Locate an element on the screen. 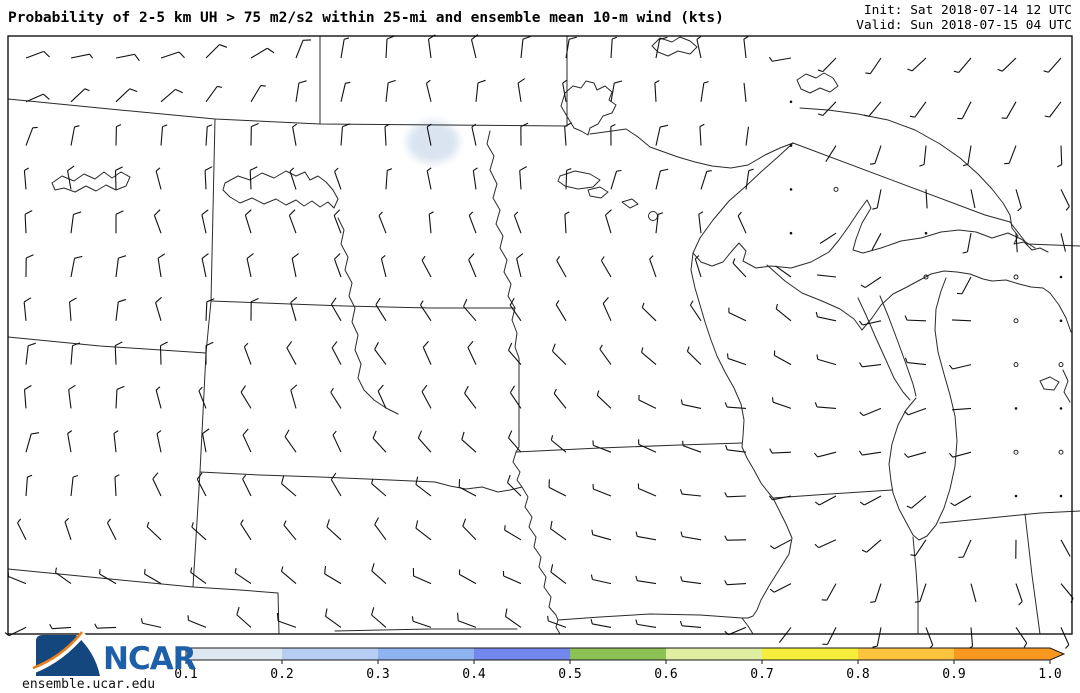 The image size is (1080, 693). probability-region is located at coordinates (433, 142).